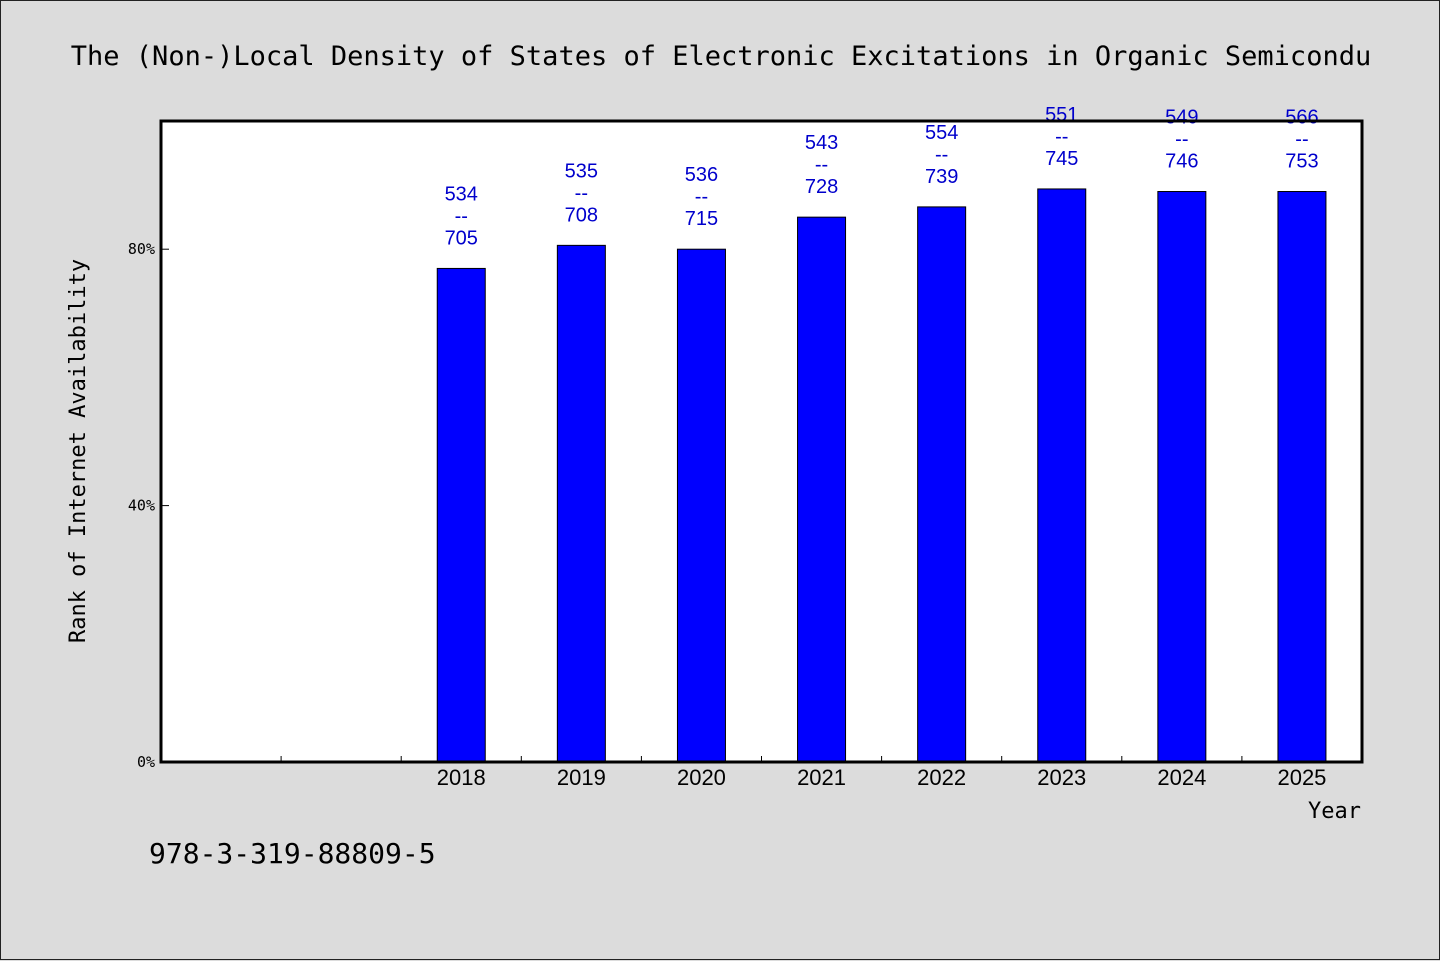 The image size is (1440, 961). What do you see at coordinates (1061, 777) in the screenshot?
I see `x-tick-label: 2023` at bounding box center [1061, 777].